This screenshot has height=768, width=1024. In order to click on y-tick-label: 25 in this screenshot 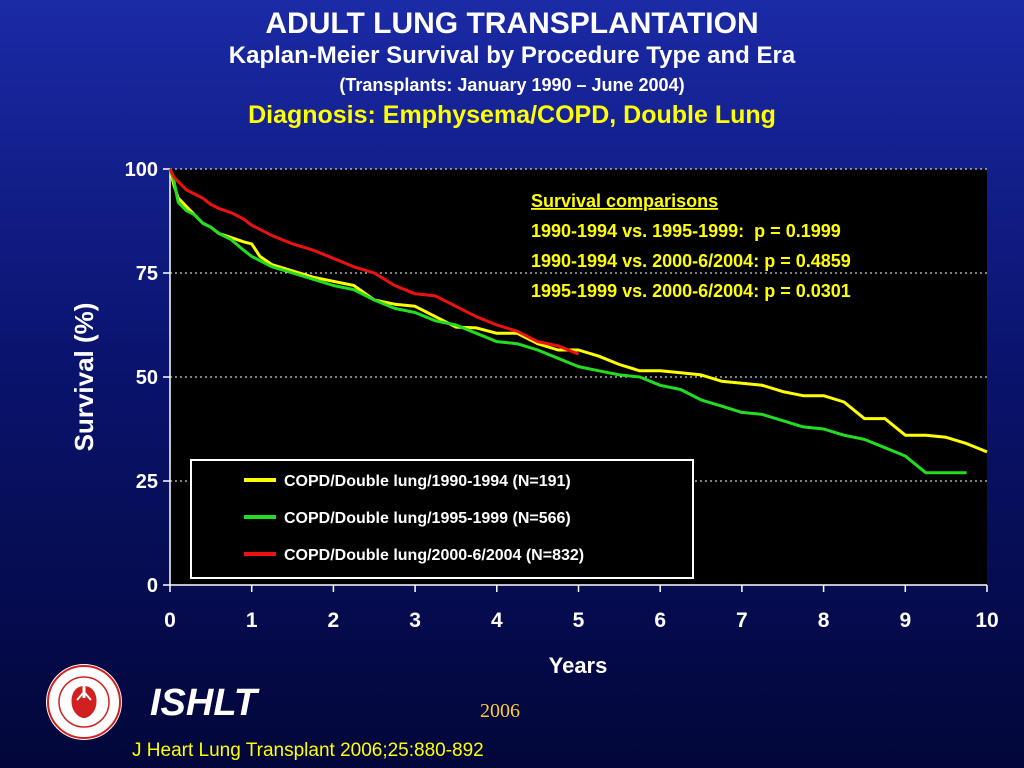, I will do `click(147, 482)`.